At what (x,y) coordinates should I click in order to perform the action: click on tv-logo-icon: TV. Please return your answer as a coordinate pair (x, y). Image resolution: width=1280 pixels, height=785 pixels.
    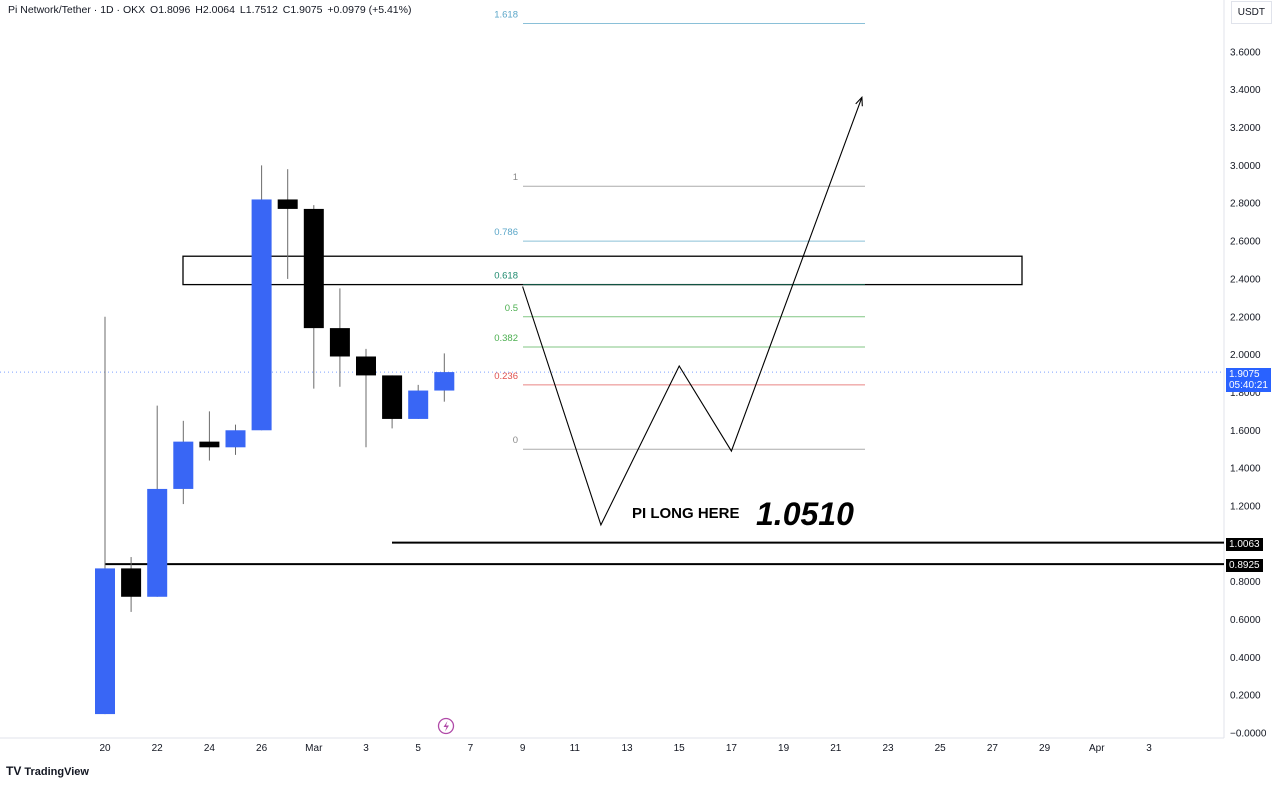
    Looking at the image, I should click on (14, 771).